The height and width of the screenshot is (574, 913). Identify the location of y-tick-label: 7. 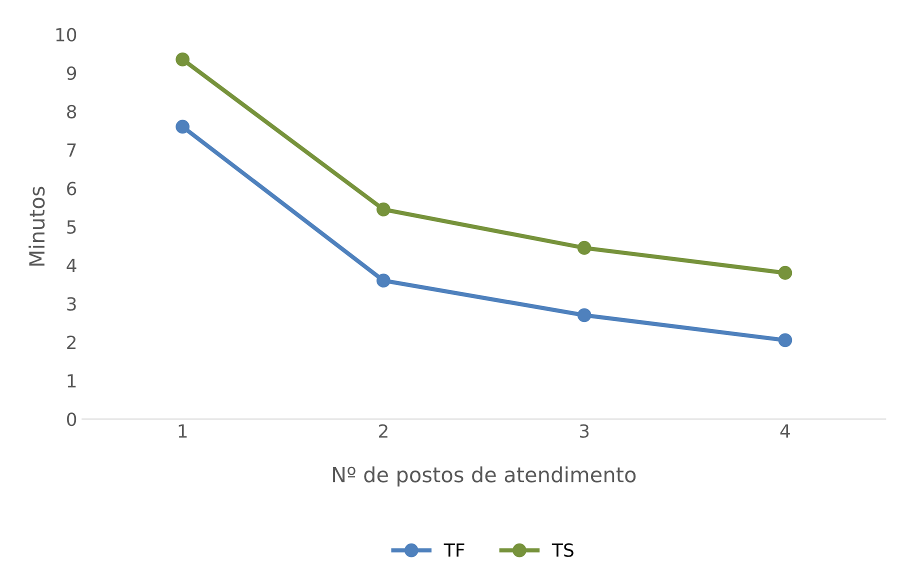
(71, 150).